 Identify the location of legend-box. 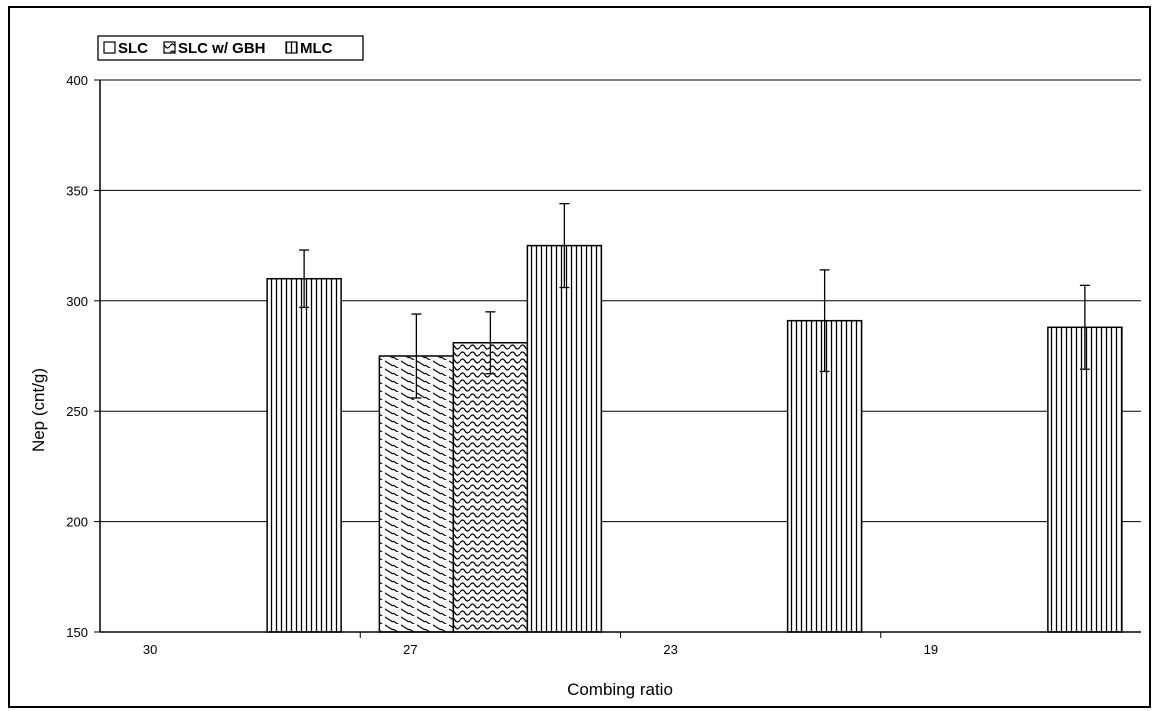
(230, 48).